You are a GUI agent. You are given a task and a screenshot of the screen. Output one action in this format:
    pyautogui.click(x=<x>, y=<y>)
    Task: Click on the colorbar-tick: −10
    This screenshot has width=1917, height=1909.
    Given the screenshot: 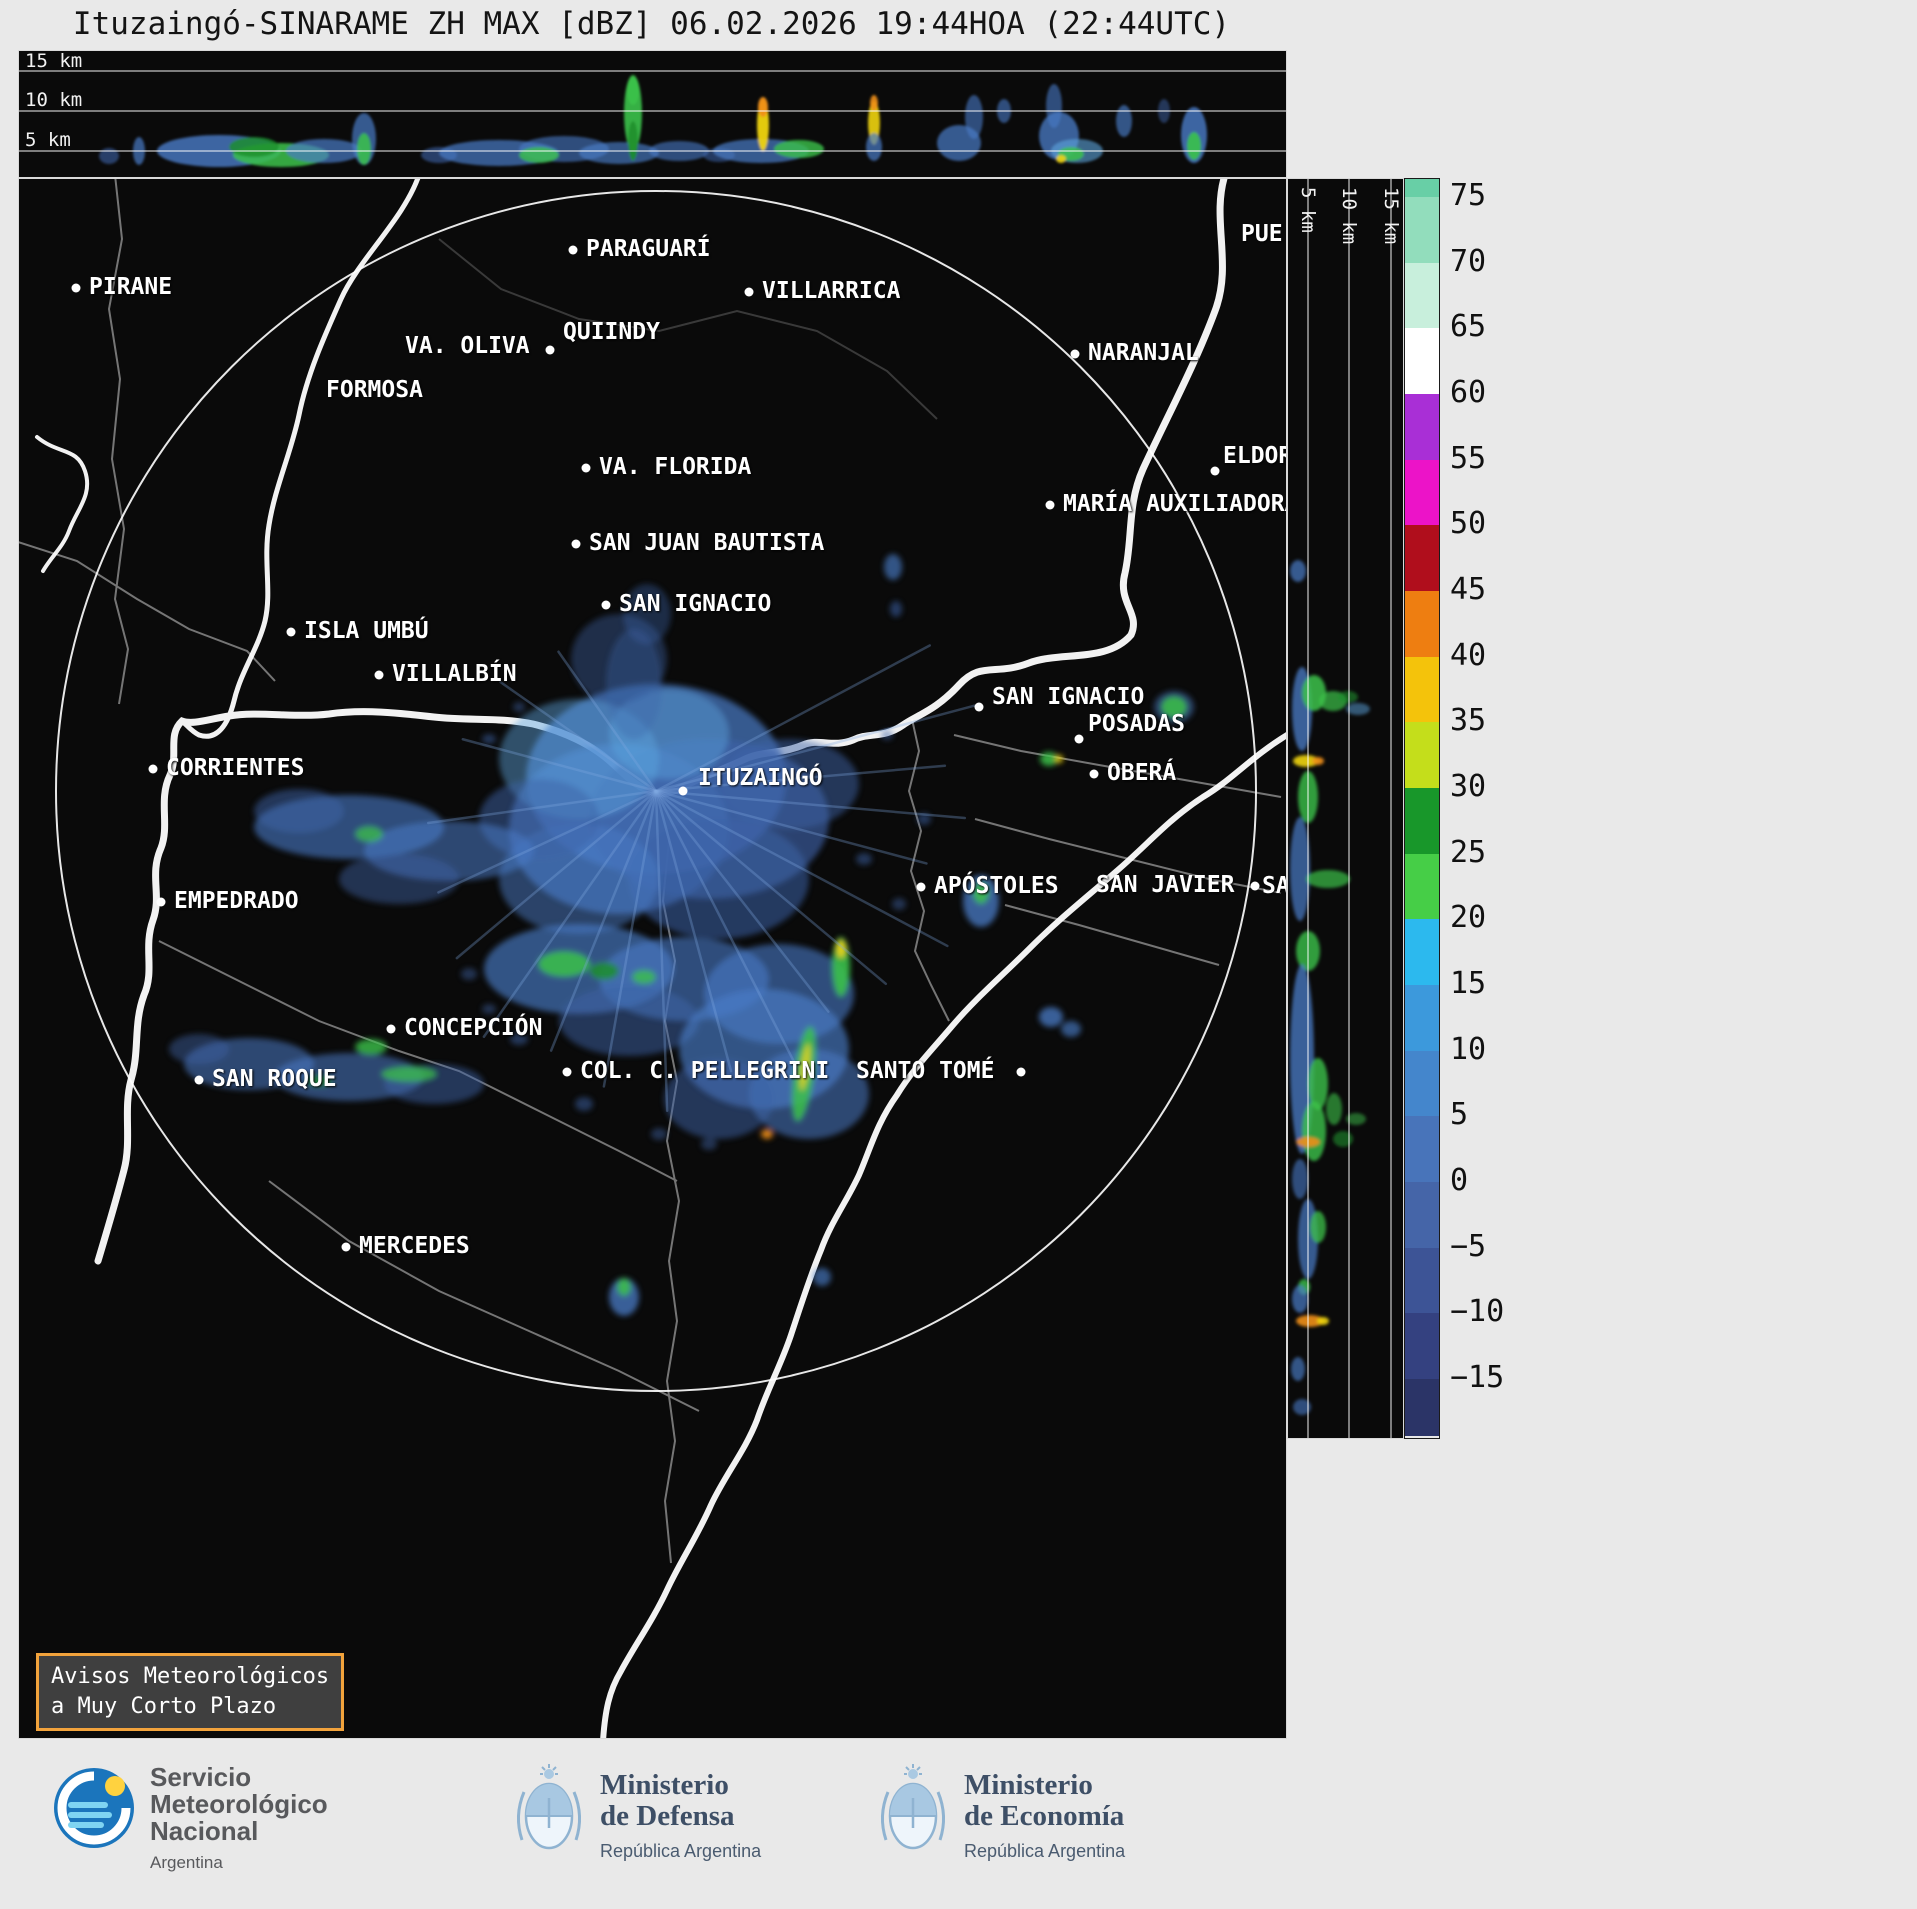 What is the action you would take?
    pyautogui.click(x=1477, y=1312)
    